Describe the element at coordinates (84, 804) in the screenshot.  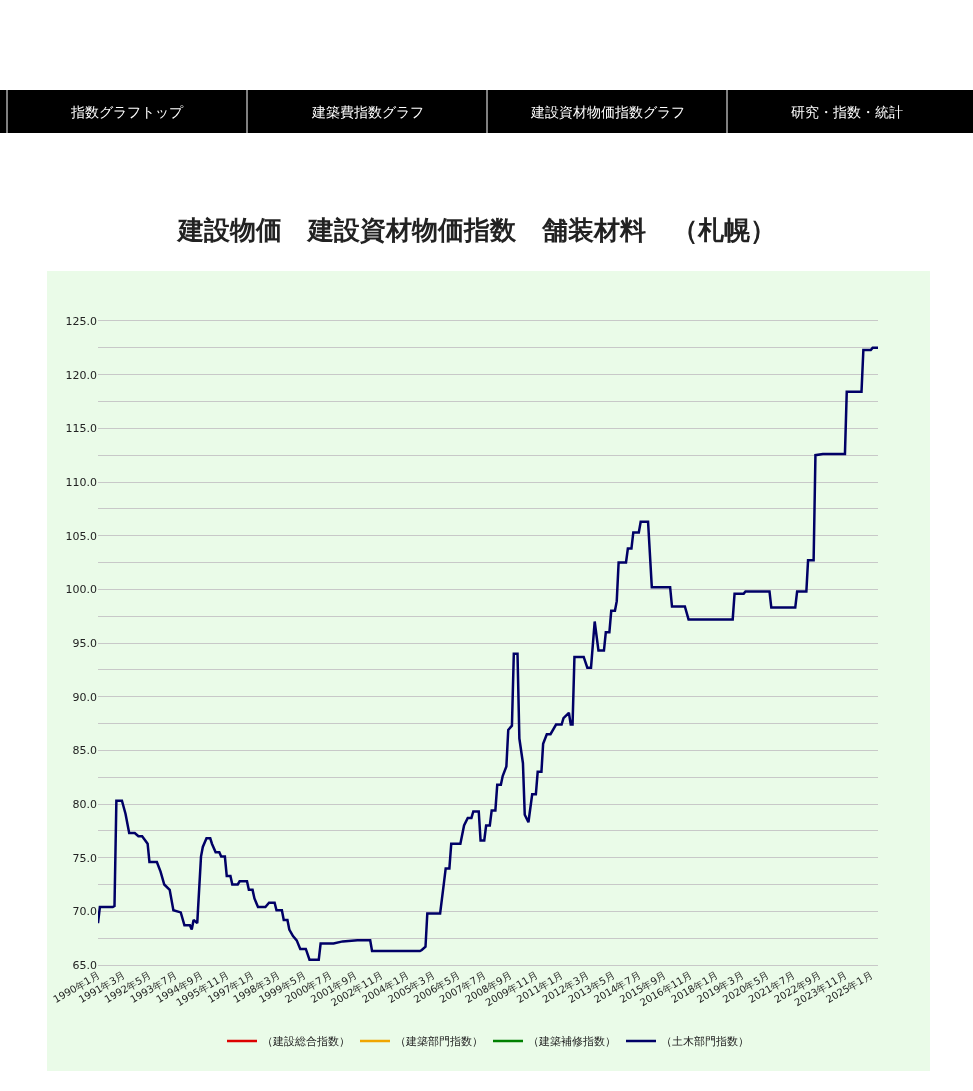
I see `y-tick-label: 80.0` at that location.